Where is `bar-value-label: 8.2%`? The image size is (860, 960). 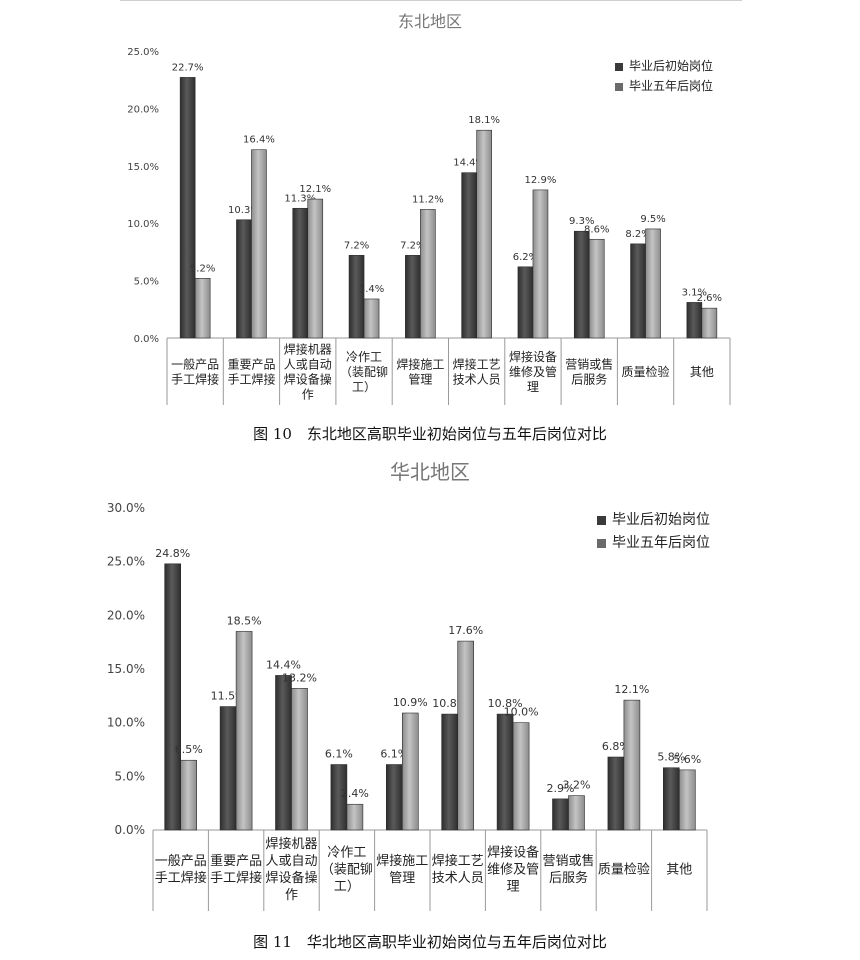 bar-value-label: 8.2% is located at coordinates (637, 234).